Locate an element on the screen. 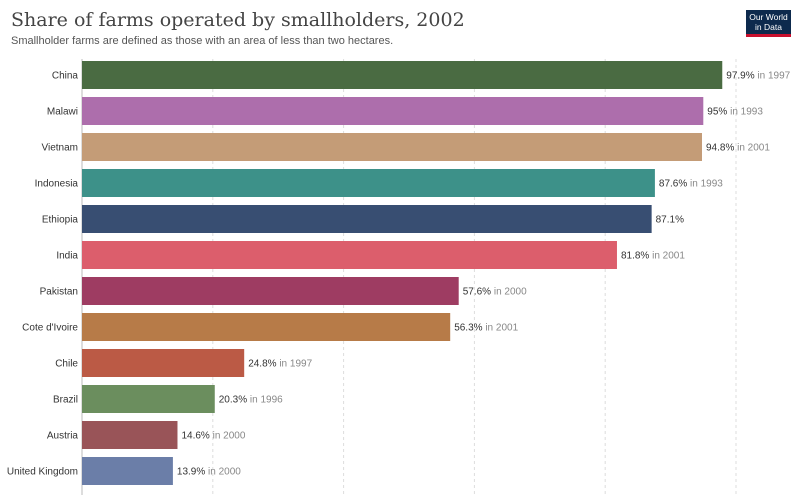  category-label: Austria is located at coordinates (63, 436).